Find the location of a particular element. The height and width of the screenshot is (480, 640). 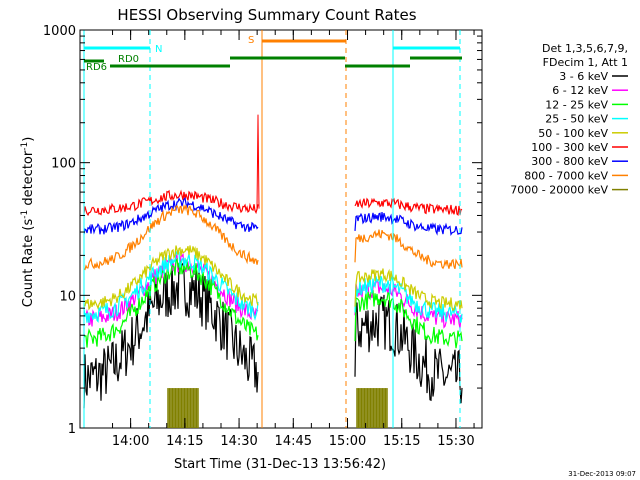

y-axis-label-mid: detector is located at coordinates (28, 180).